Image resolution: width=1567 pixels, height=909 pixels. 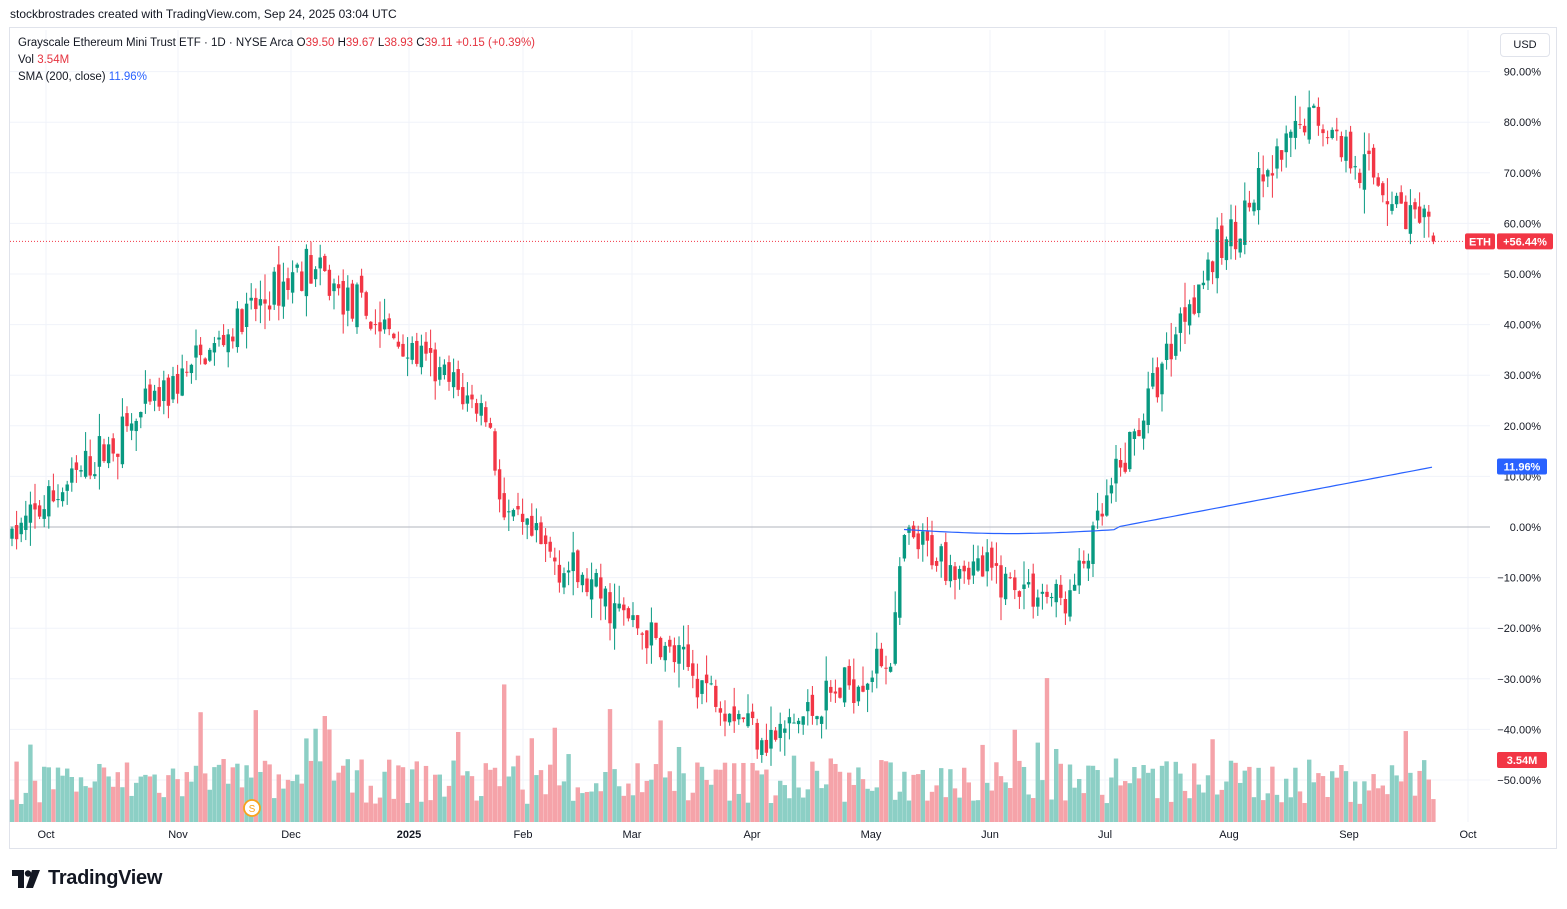 What do you see at coordinates (87, 878) in the screenshot?
I see `tradingview-logo: TradingView` at bounding box center [87, 878].